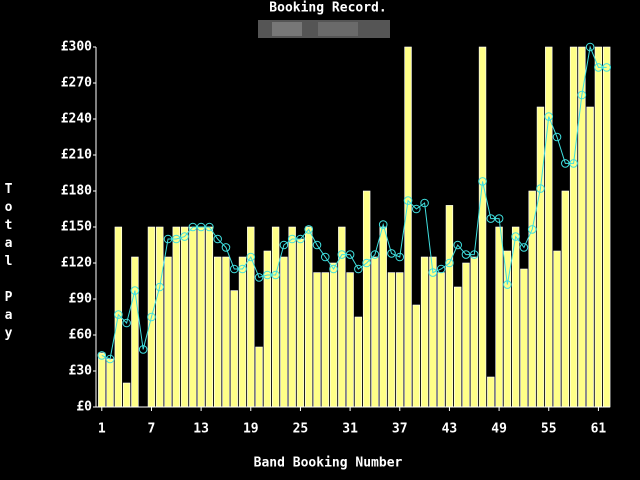  Describe the element at coordinates (201, 429) in the screenshot. I see `x-tick-label: 13` at that location.